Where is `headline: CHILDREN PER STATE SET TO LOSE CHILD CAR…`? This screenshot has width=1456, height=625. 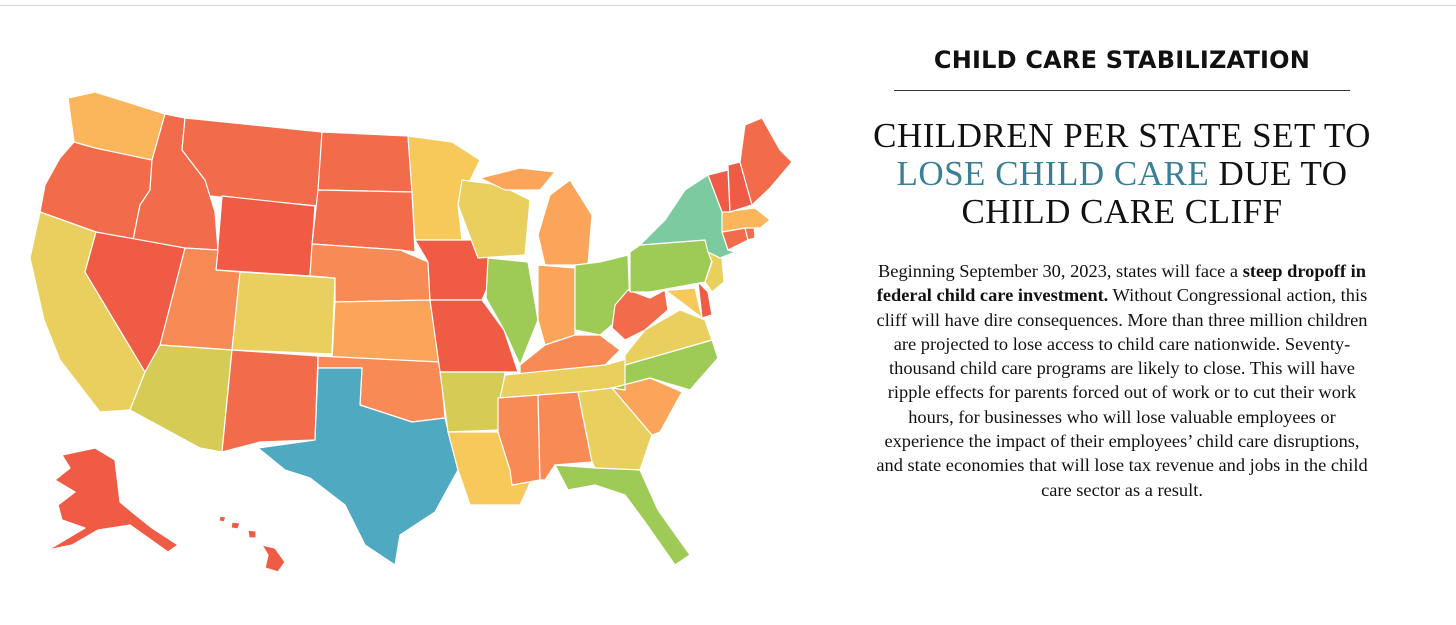 headline: CHILDREN PER STATE SET TO LOSE CHILD CAR… is located at coordinates (1122, 174).